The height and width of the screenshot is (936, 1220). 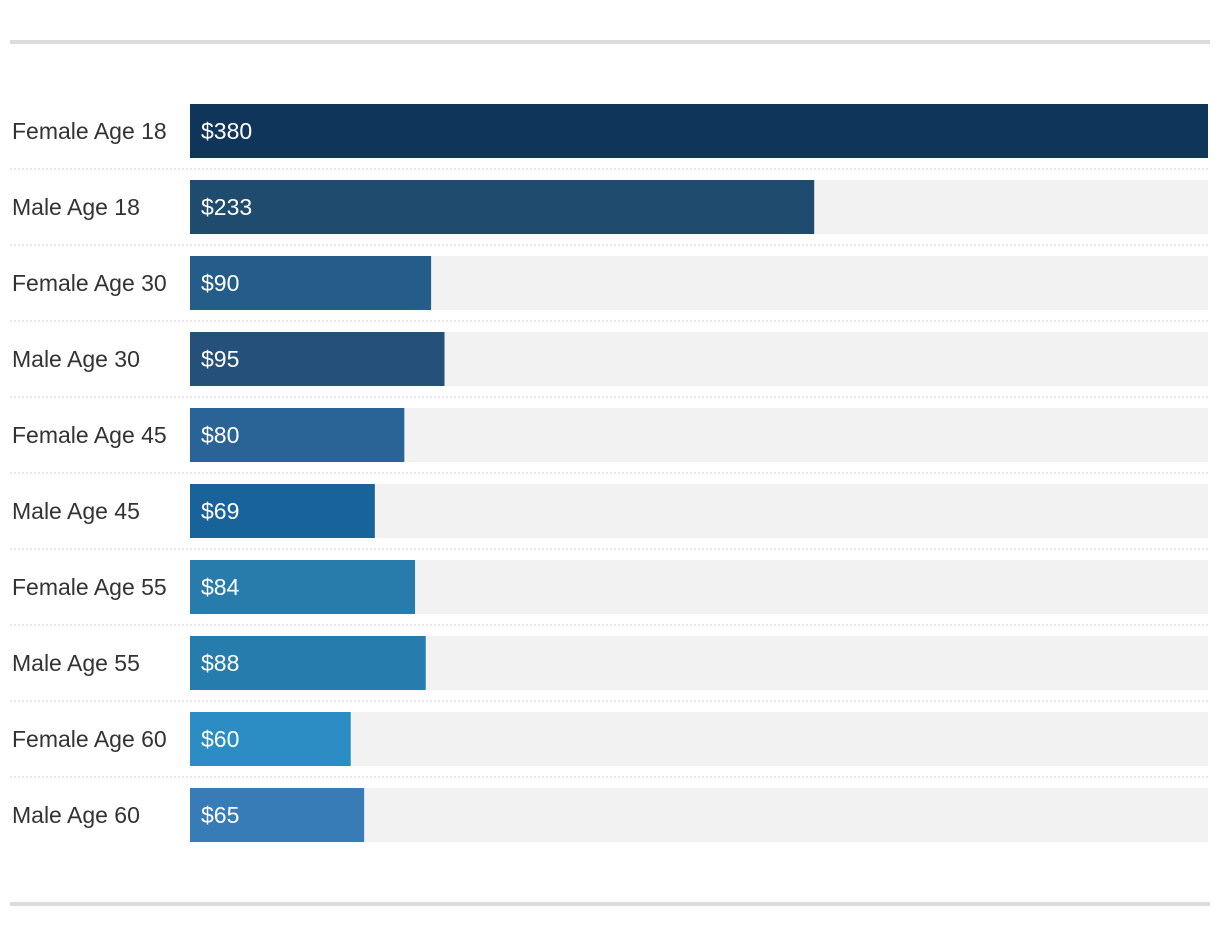 I want to click on category-label: Female Age 55, so click(x=89, y=587).